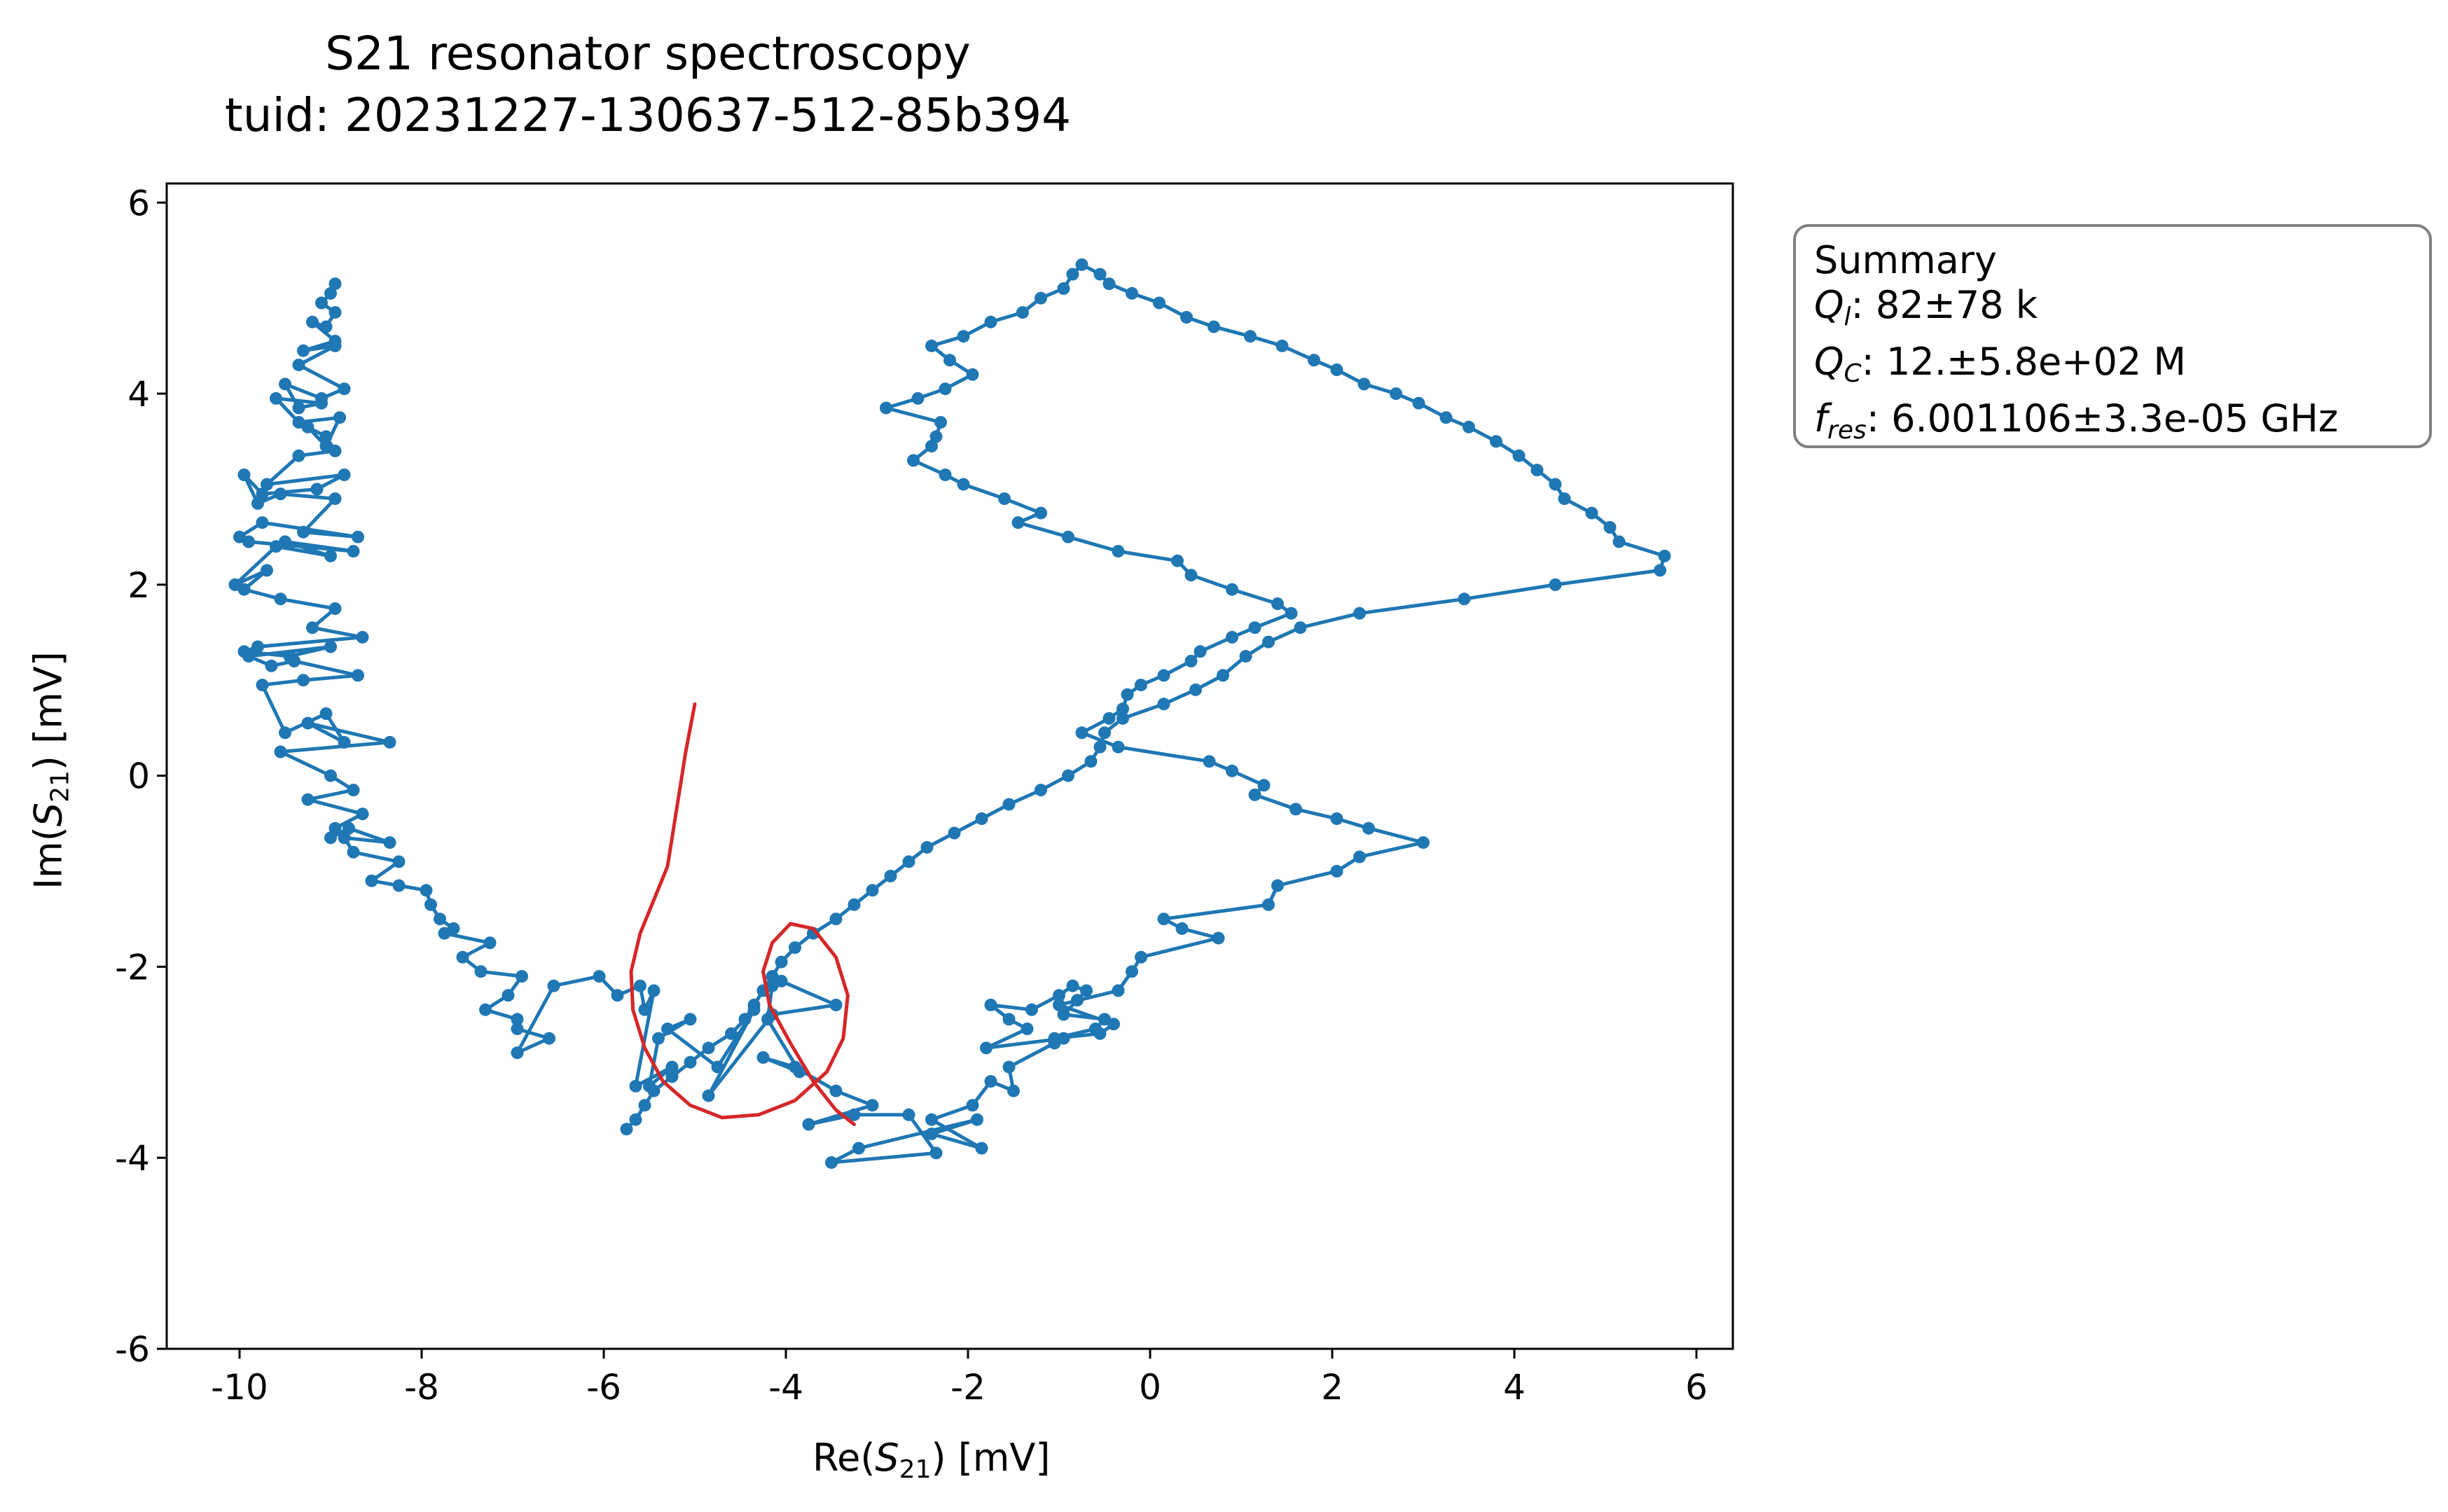 This screenshot has width=2448, height=1512. What do you see at coordinates (60, 787) in the screenshot?
I see `y-axis-label-subscript: 21` at bounding box center [60, 787].